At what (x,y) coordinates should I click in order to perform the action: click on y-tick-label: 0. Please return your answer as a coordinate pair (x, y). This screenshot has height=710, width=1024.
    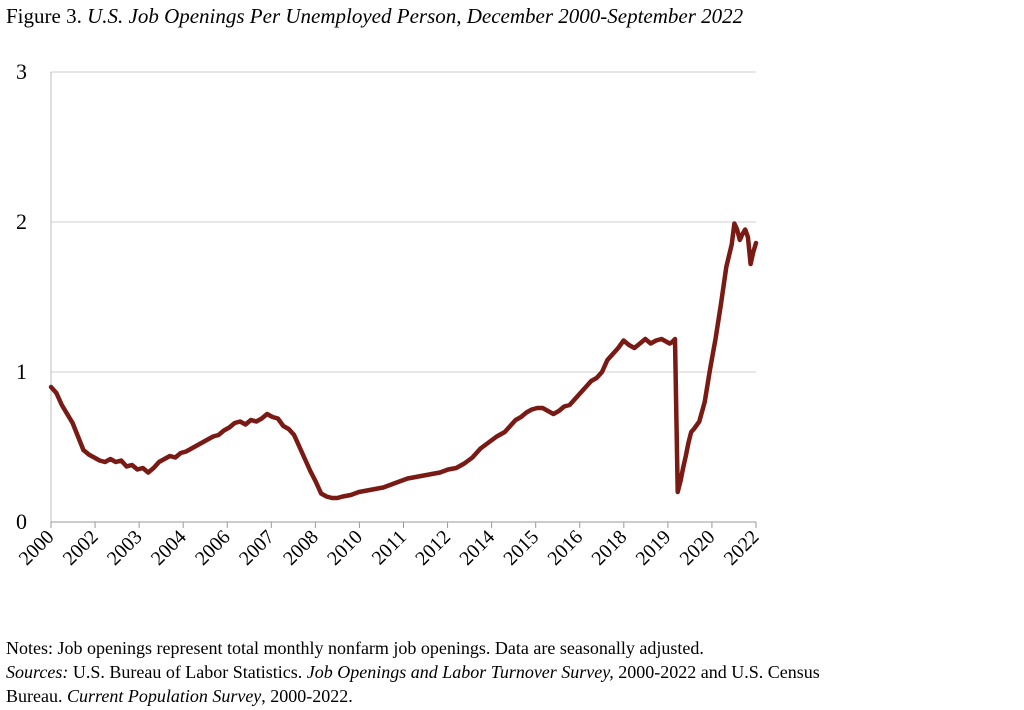
    Looking at the image, I should click on (21, 521).